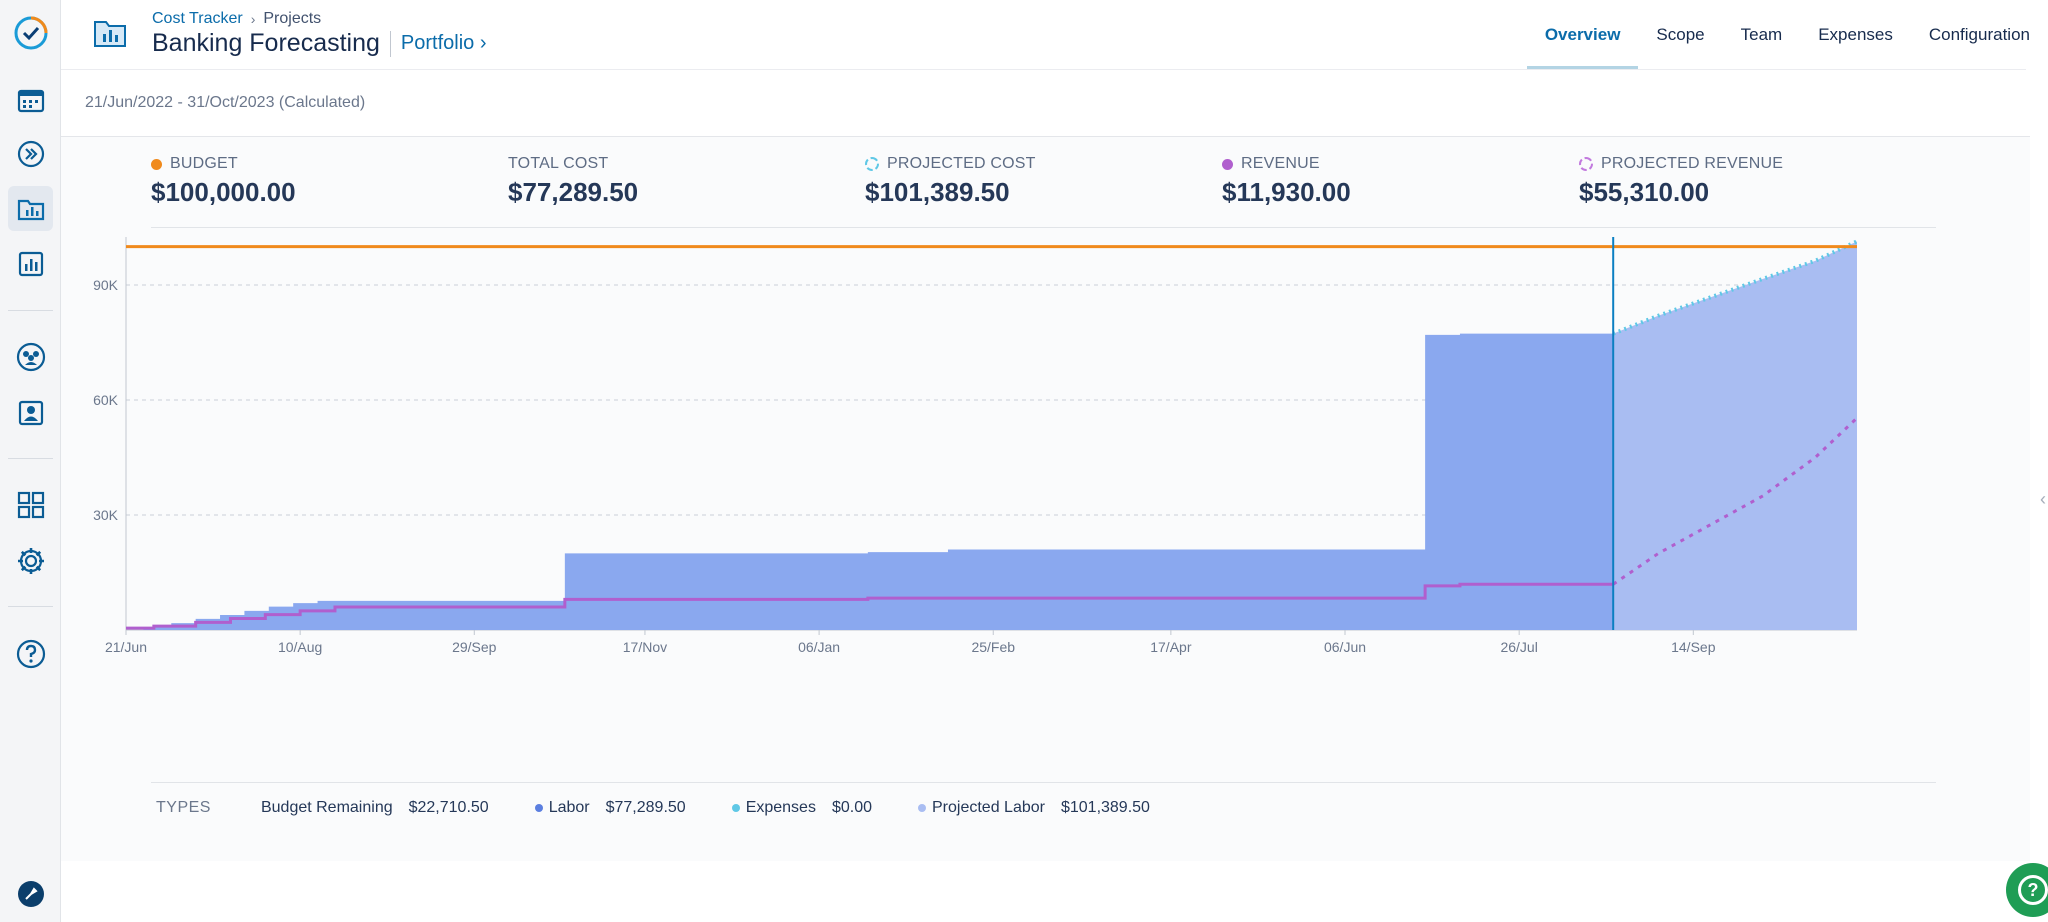 This screenshot has height=922, width=2048. What do you see at coordinates (558, 163) in the screenshot?
I see `metric-label: TOTAL COST` at bounding box center [558, 163].